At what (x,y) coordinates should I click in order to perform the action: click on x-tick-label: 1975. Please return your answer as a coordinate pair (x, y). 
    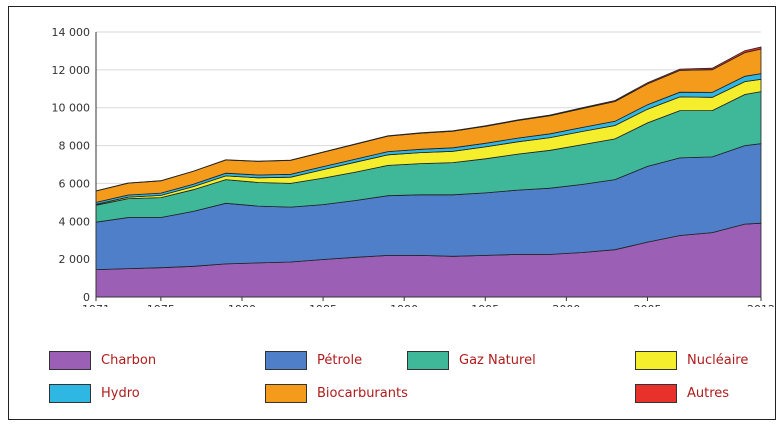
    Looking at the image, I should click on (161, 305).